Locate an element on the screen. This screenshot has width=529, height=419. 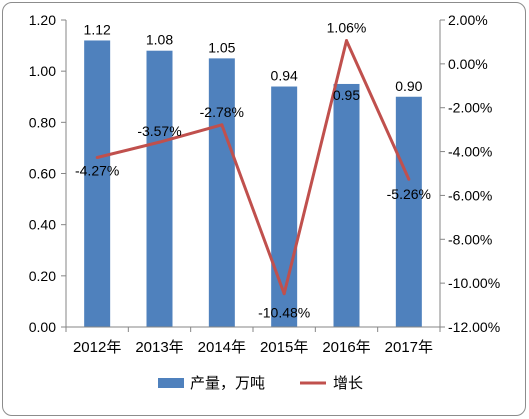
y-right-tick-label: -10.00% is located at coordinates (474, 283).